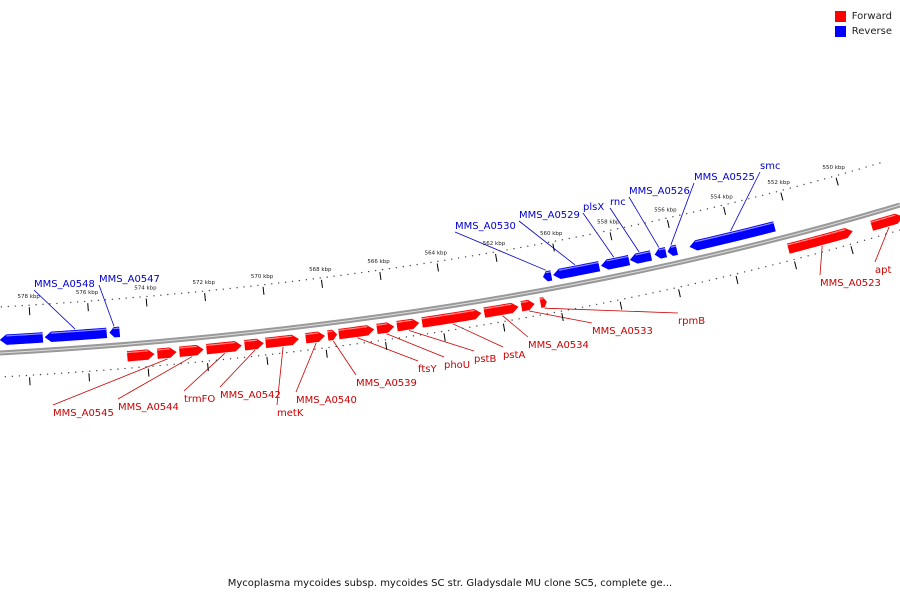  What do you see at coordinates (833, 168) in the screenshot?
I see `kbp-tick-label: 550 kbp` at bounding box center [833, 168].